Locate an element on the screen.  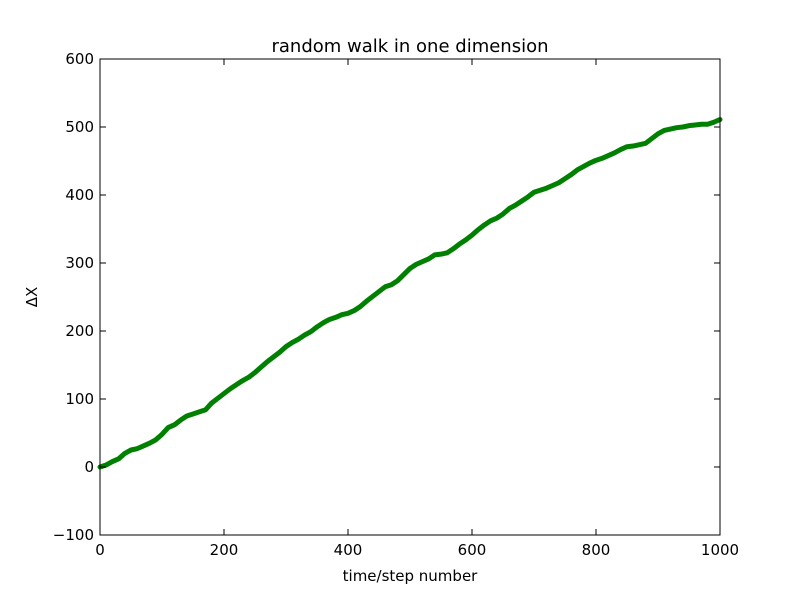
y-tick-label: 600 is located at coordinates (79, 59).